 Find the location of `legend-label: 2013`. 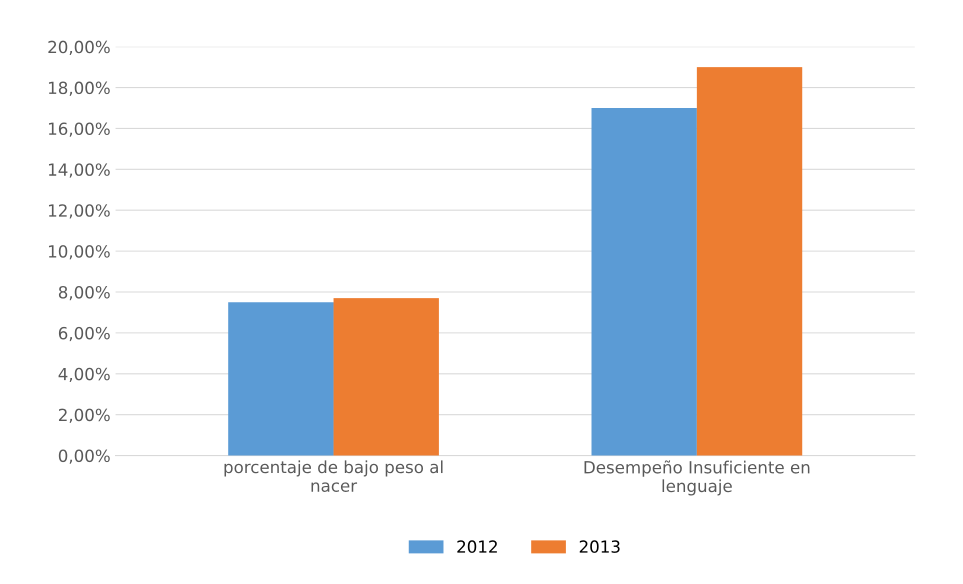

legend-label: 2013 is located at coordinates (600, 546).